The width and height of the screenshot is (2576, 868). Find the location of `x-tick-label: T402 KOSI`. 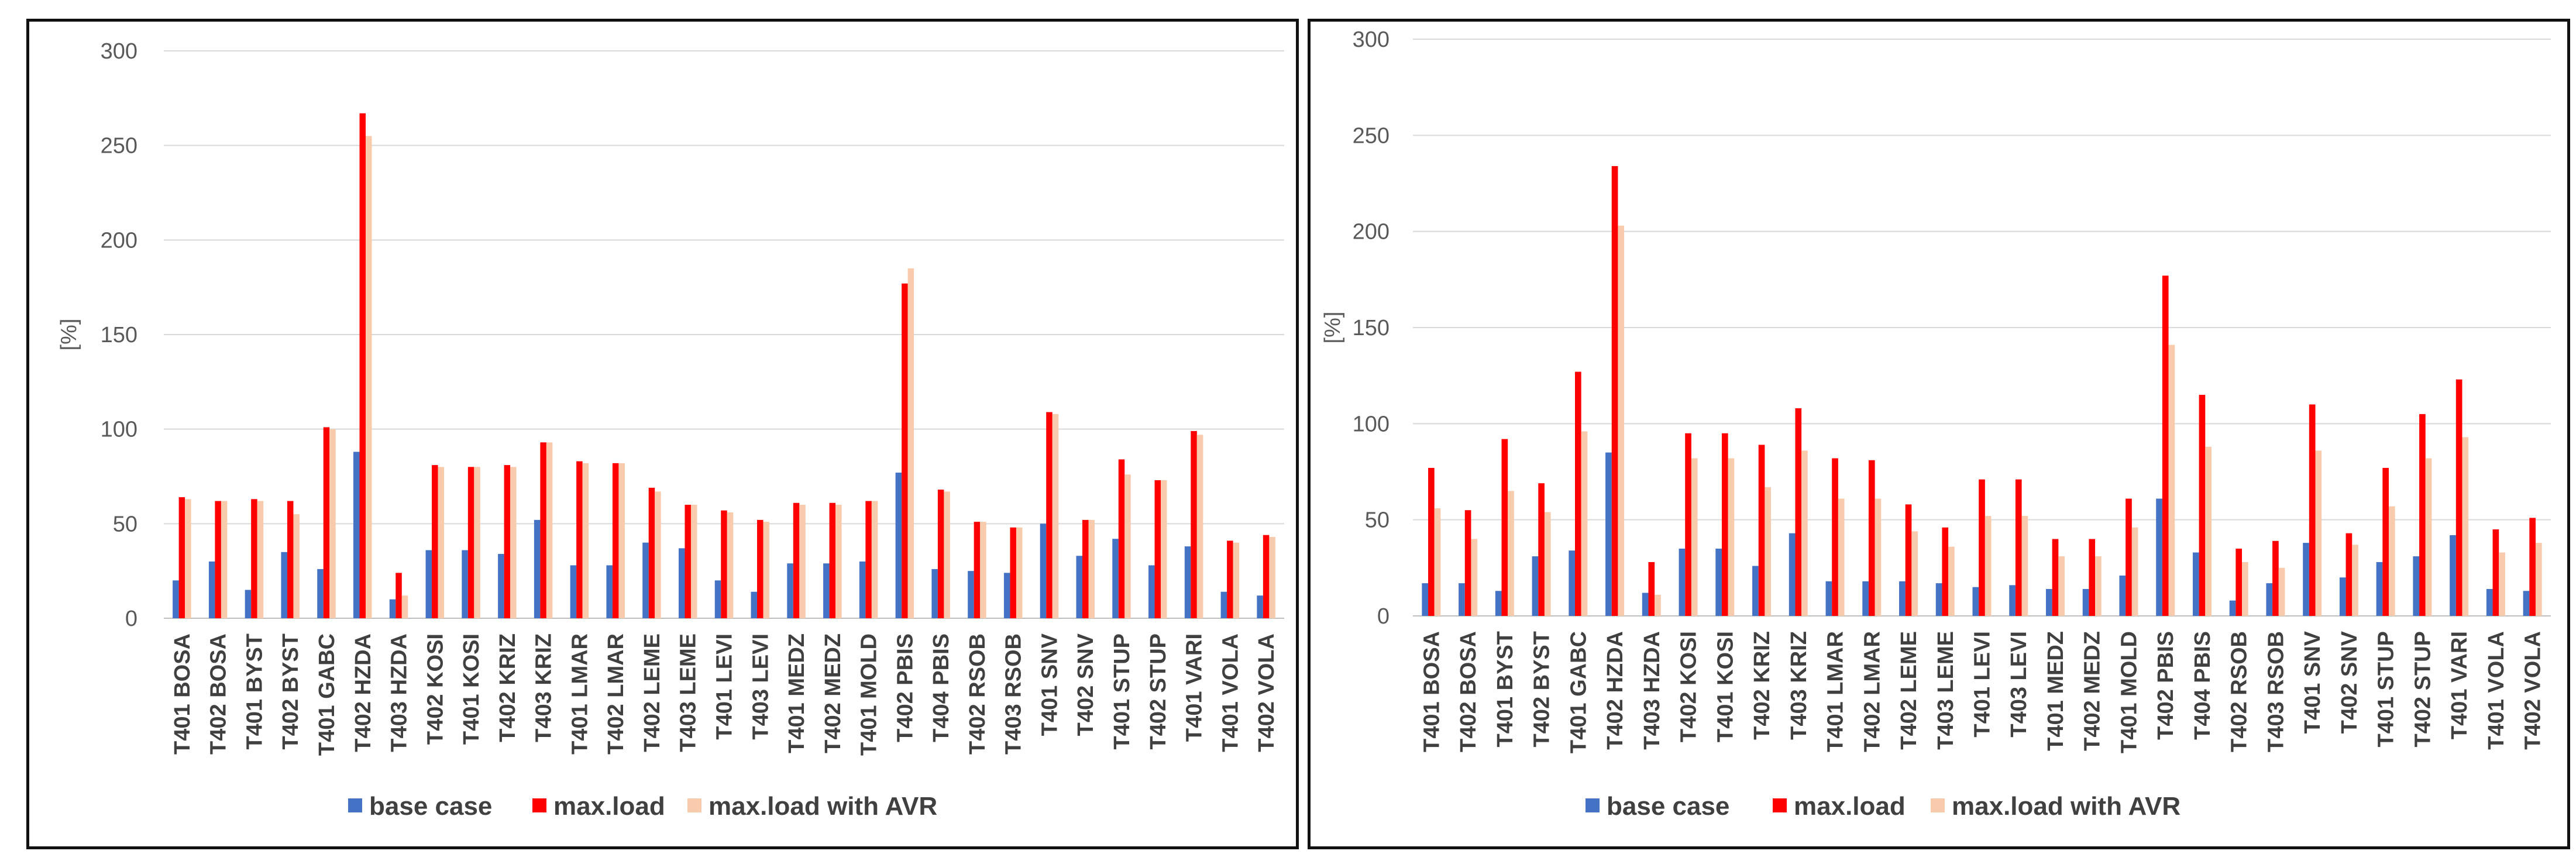

x-tick-label: T402 KOSI is located at coordinates (436, 689).